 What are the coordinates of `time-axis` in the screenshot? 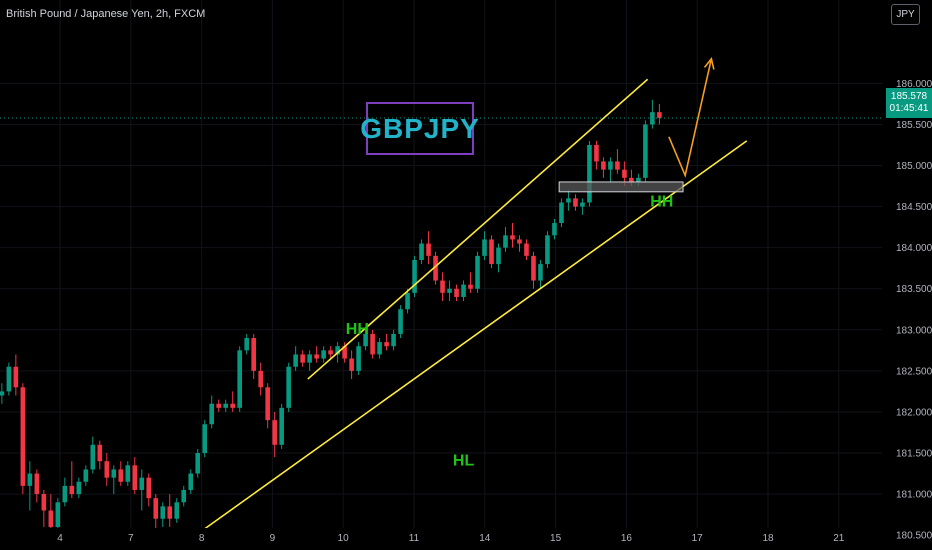 It's located at (466, 539).